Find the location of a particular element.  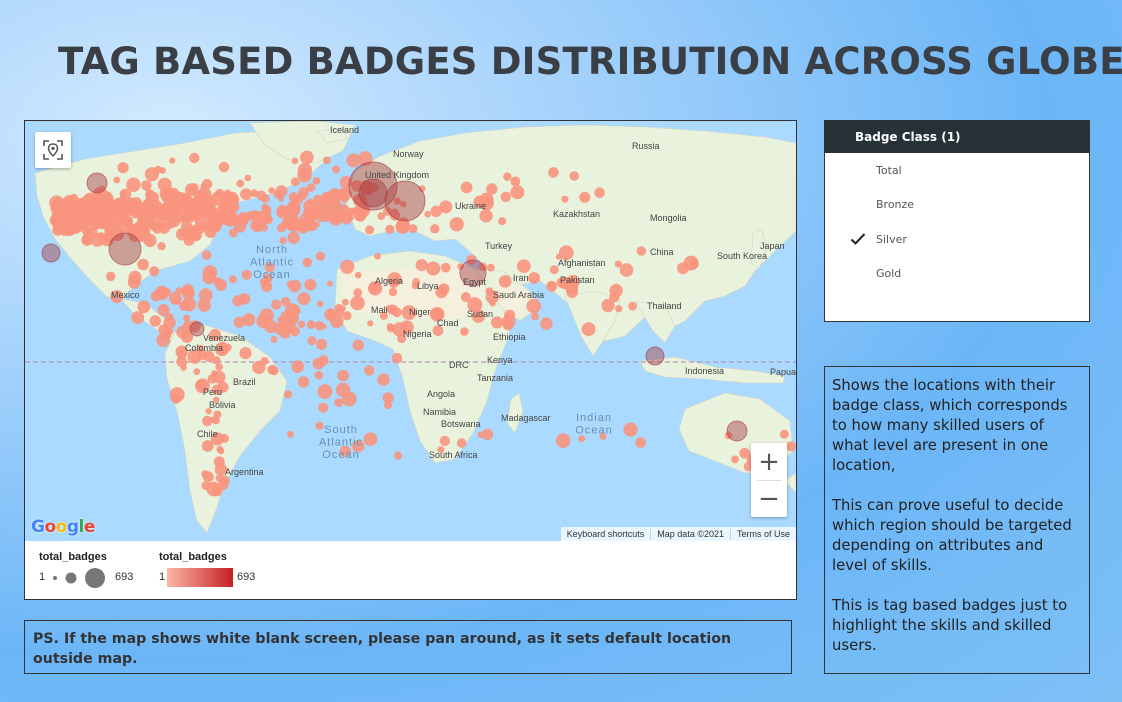

google-logo: Google is located at coordinates (63, 527).